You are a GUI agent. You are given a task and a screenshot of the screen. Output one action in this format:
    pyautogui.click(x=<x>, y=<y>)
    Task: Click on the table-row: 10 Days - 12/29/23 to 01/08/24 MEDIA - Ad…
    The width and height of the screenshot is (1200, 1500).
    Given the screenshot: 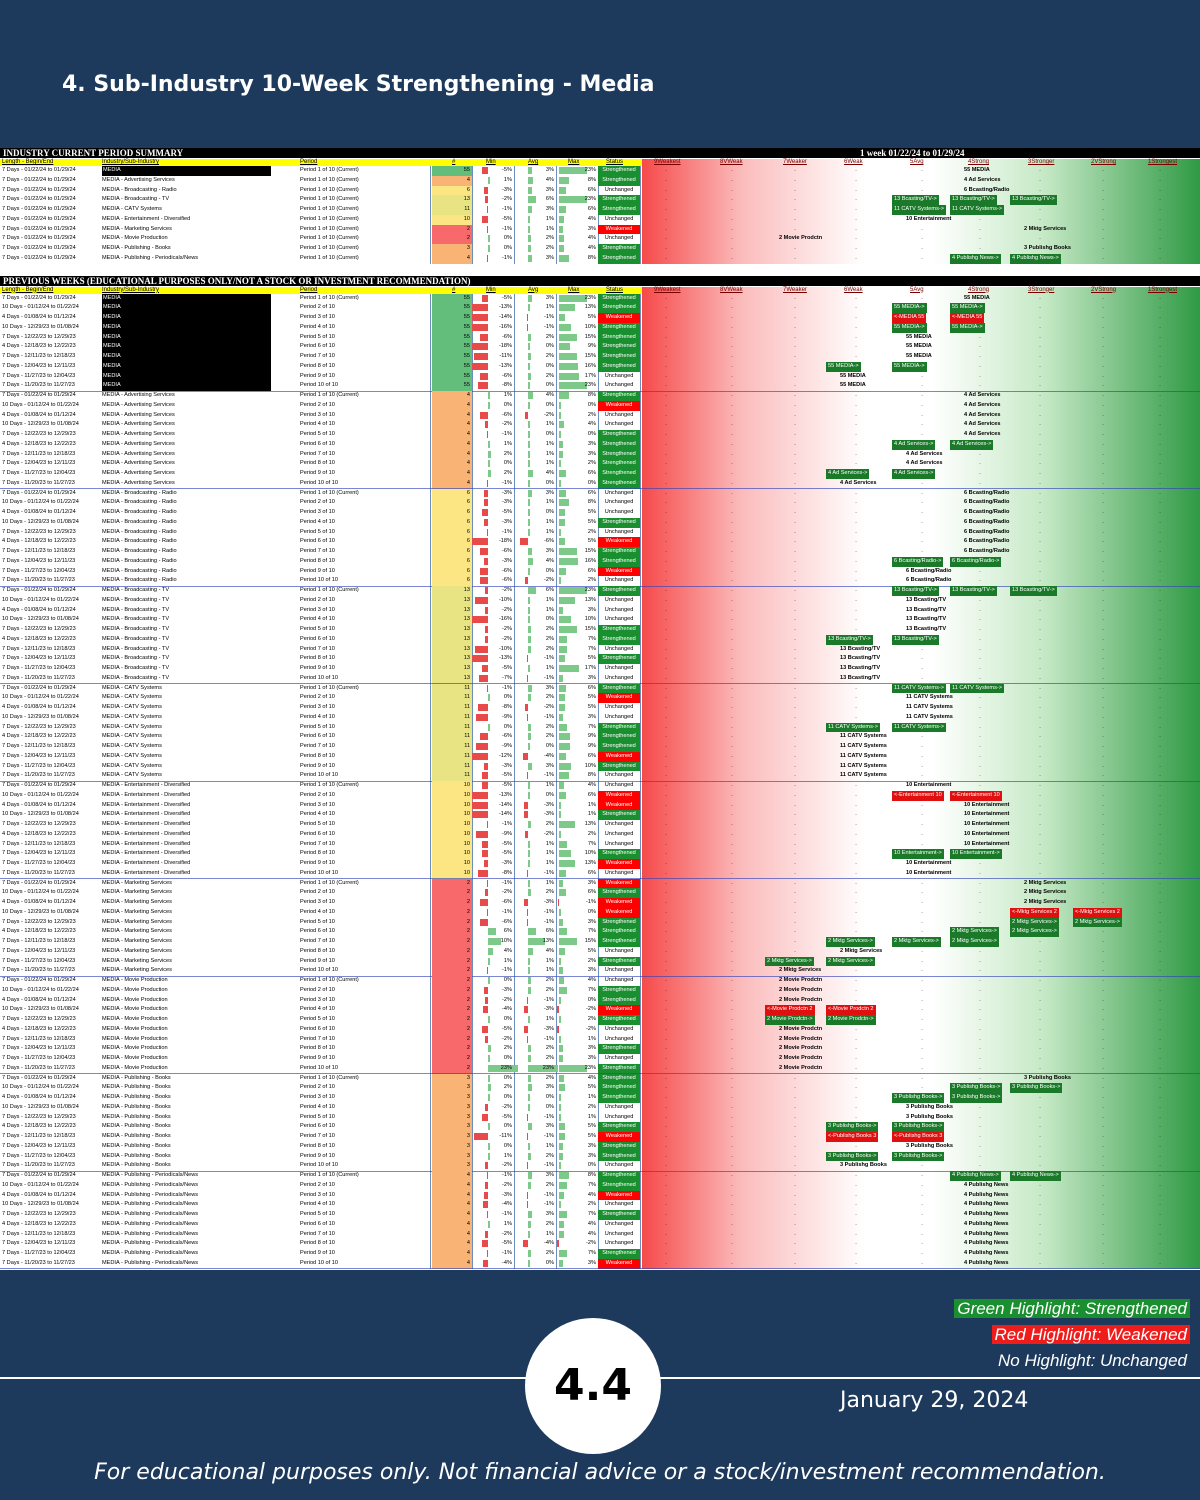 What is the action you would take?
    pyautogui.click(x=600, y=425)
    